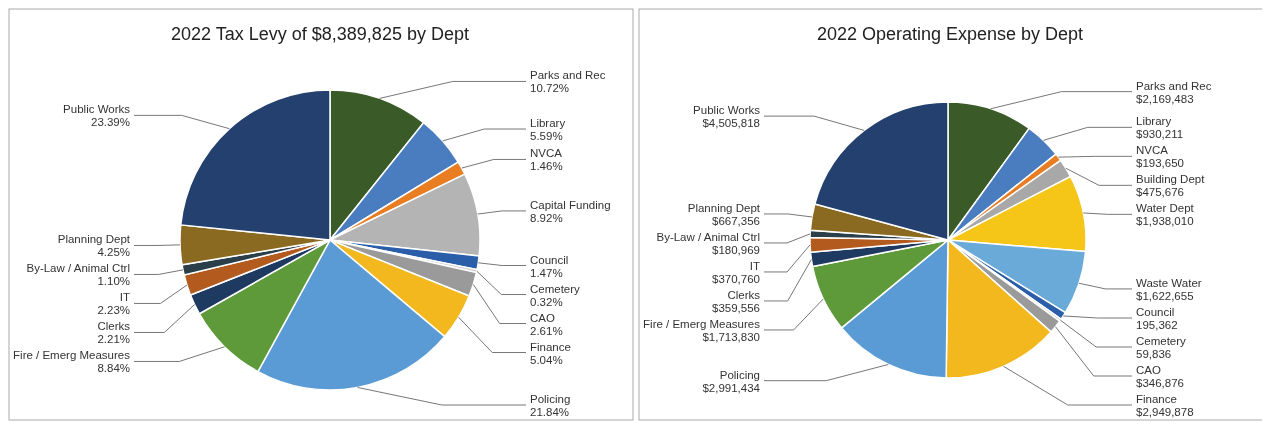  Describe the element at coordinates (1160, 134) in the screenshot. I see `data-label: $930,211` at that location.